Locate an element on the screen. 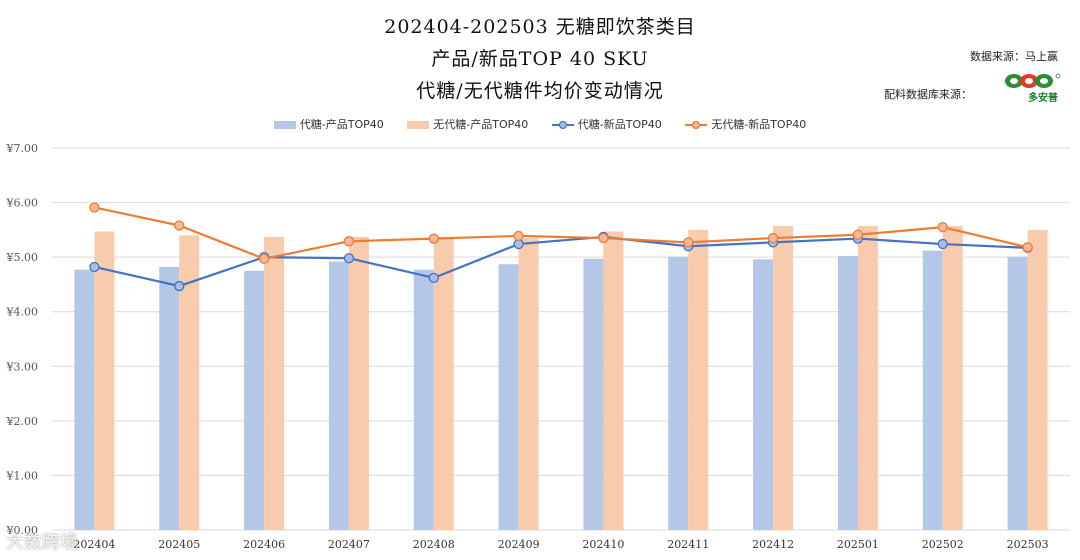 The width and height of the screenshot is (1080, 560). x-tick-label: 202409 is located at coordinates (519, 544).